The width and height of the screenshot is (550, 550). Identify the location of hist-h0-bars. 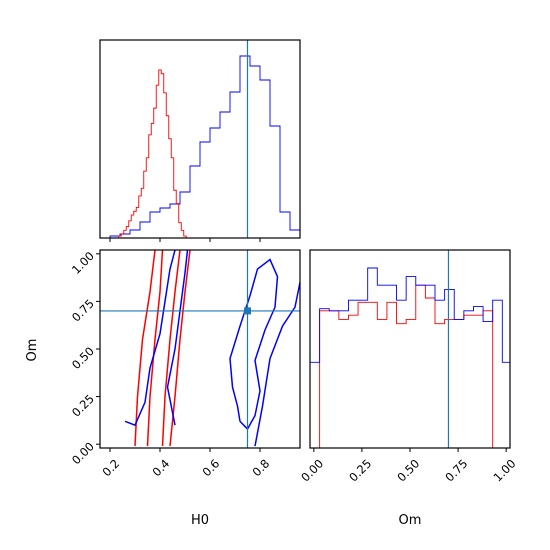
(200, 139).